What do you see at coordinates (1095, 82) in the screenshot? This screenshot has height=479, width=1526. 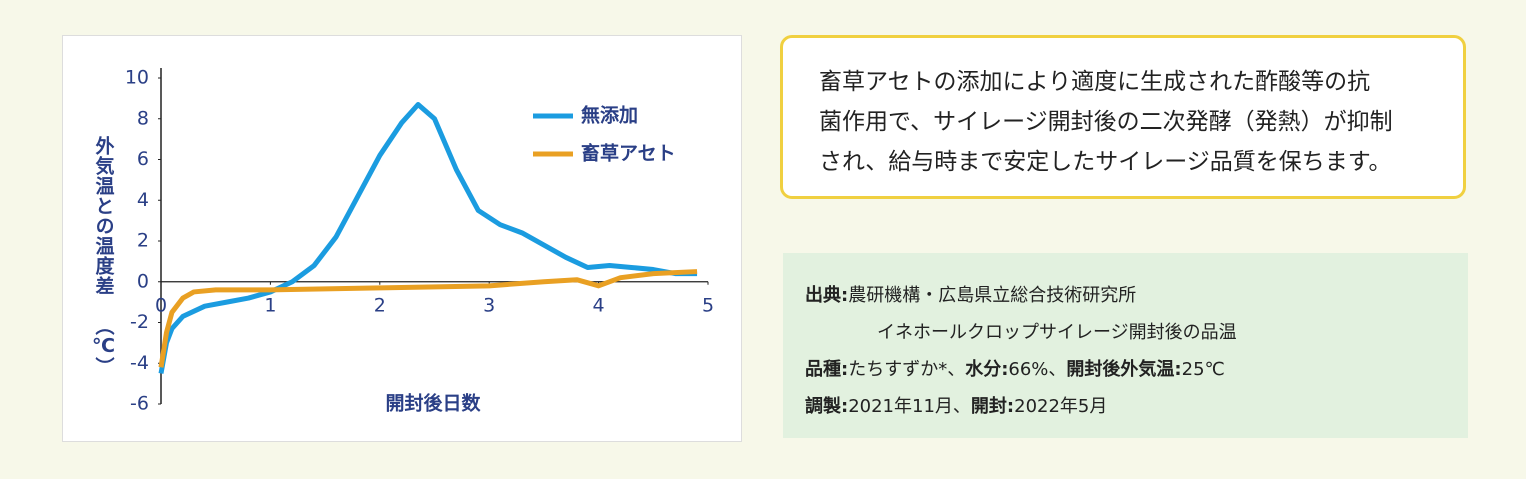 I see `note-line: 畜草アセトの添加により適度に生成された酢酸等の抗` at bounding box center [1095, 82].